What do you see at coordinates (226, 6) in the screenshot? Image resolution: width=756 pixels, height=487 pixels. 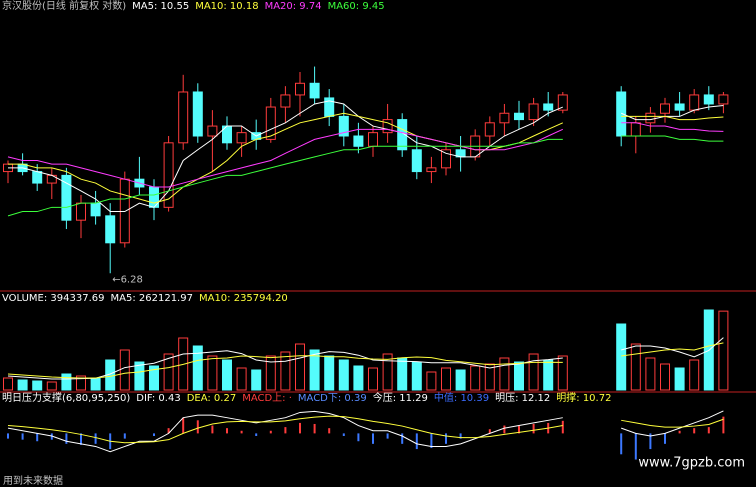 I see `legend-text: MA10: 10.18` at bounding box center [226, 6].